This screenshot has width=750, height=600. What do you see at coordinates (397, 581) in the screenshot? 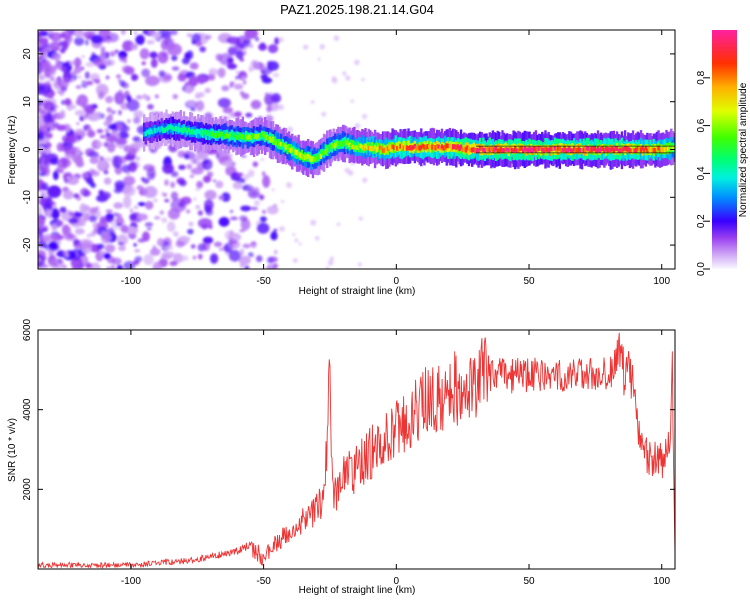
I see `x-tick-label: 0` at bounding box center [397, 581].